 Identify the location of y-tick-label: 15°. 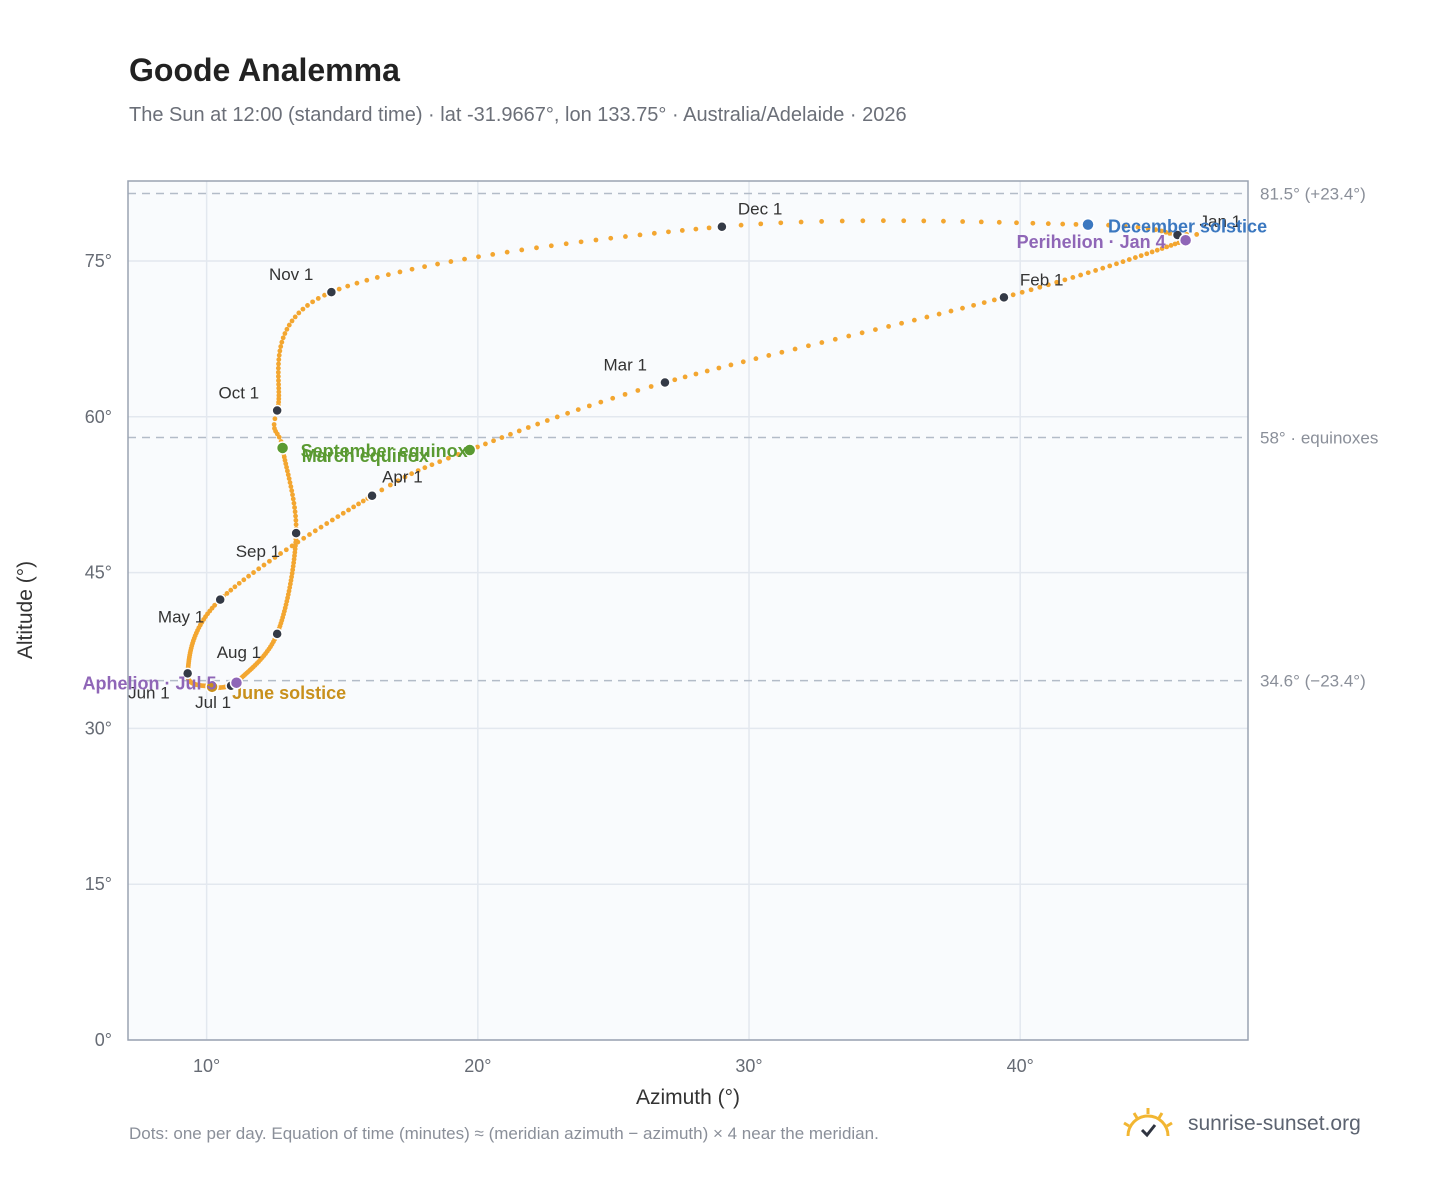
(98, 884).